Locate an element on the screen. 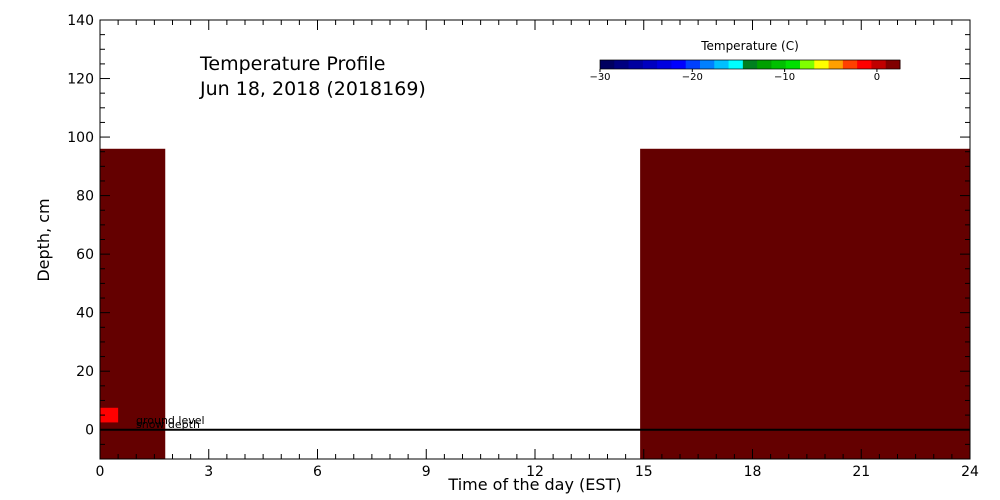 The width and height of the screenshot is (1000, 500). y-tick-label: 60 is located at coordinates (85, 255).